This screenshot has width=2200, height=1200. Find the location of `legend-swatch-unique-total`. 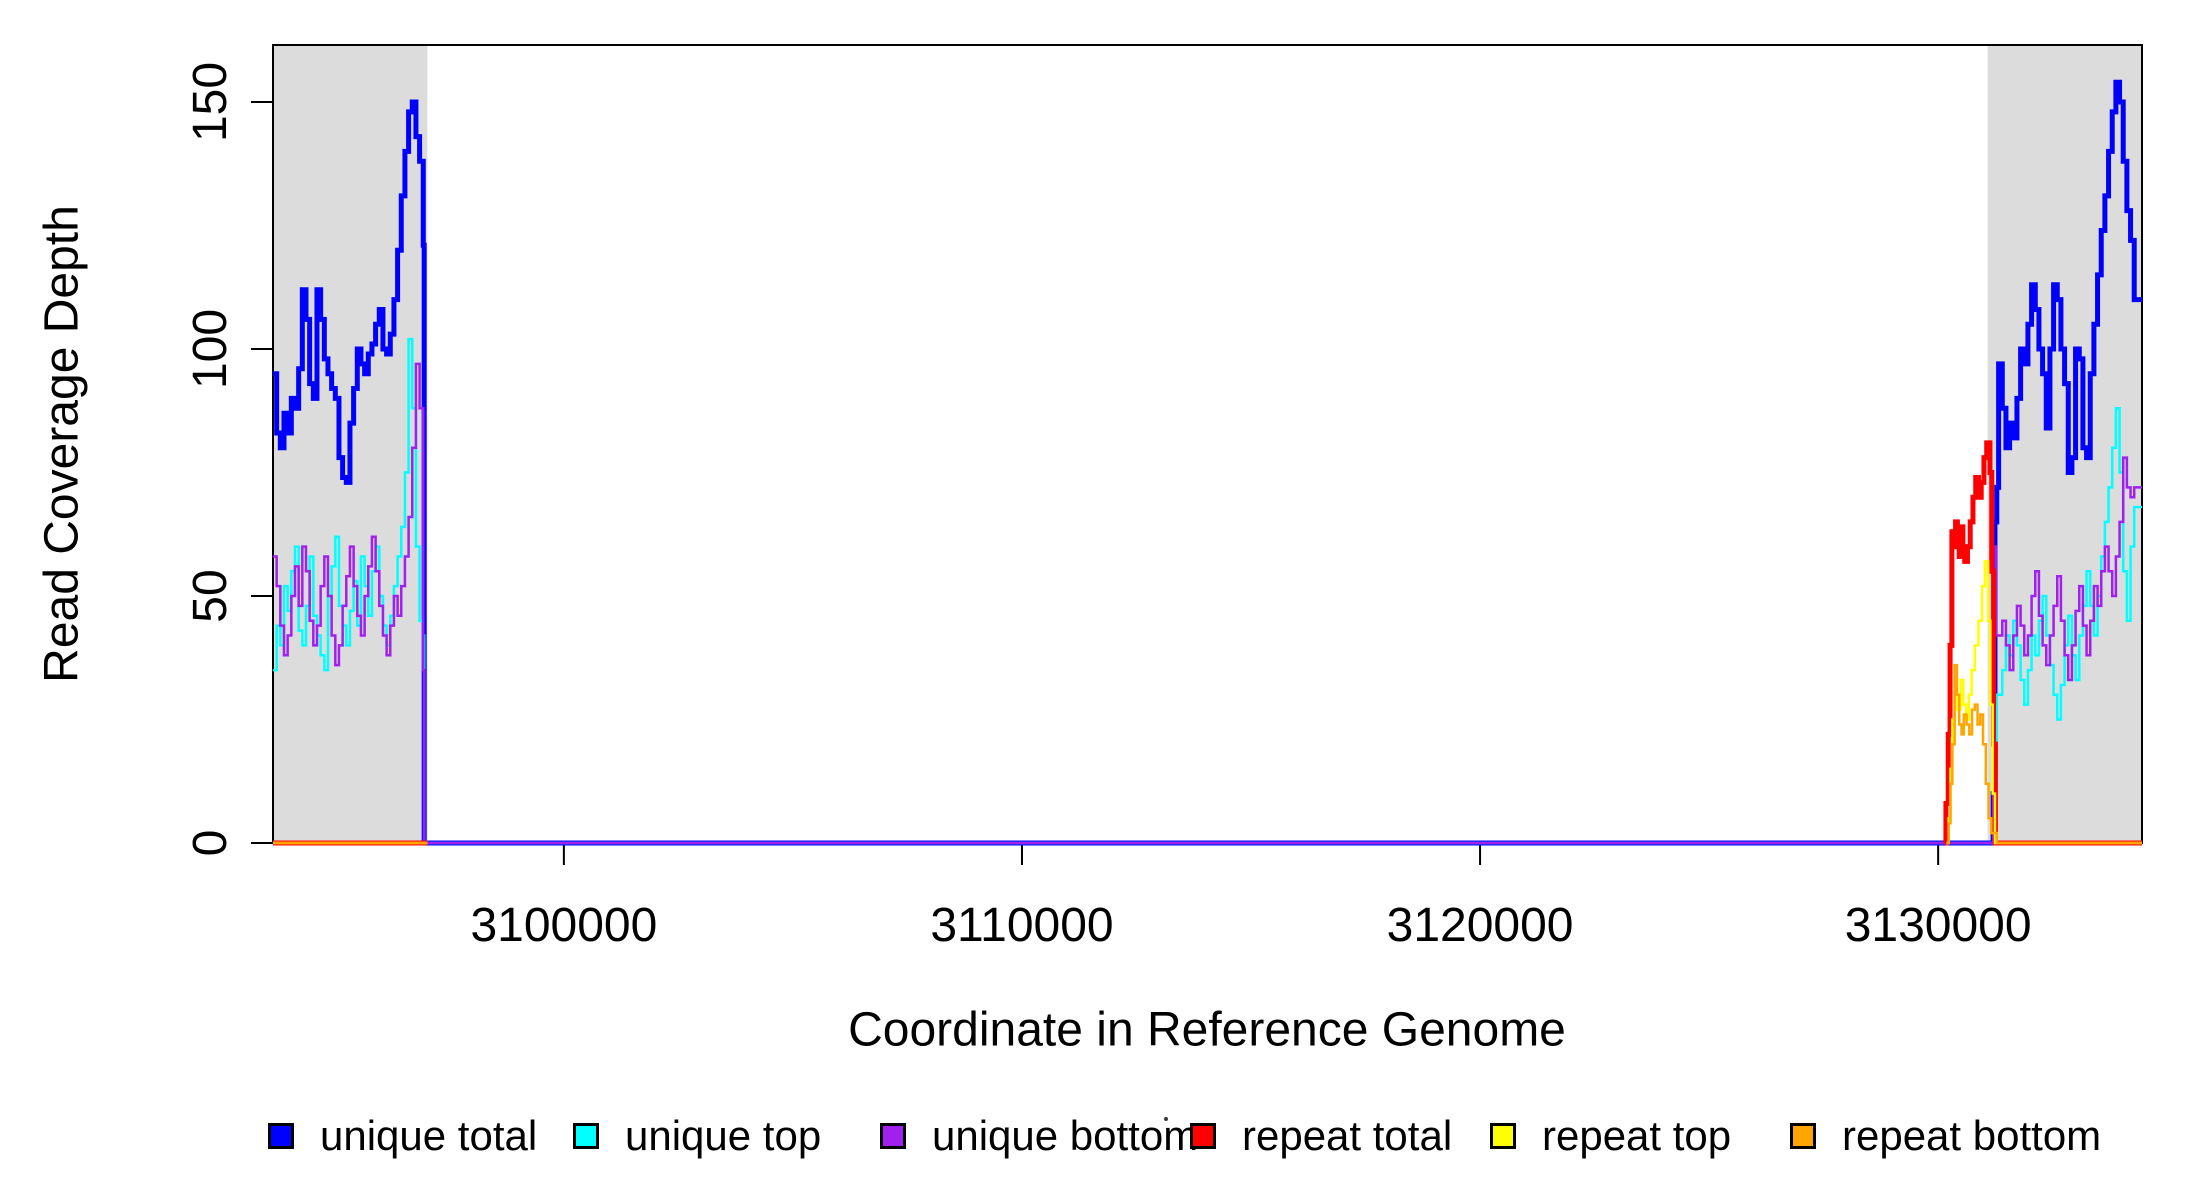

legend-swatch-unique-total is located at coordinates (281, 1136).